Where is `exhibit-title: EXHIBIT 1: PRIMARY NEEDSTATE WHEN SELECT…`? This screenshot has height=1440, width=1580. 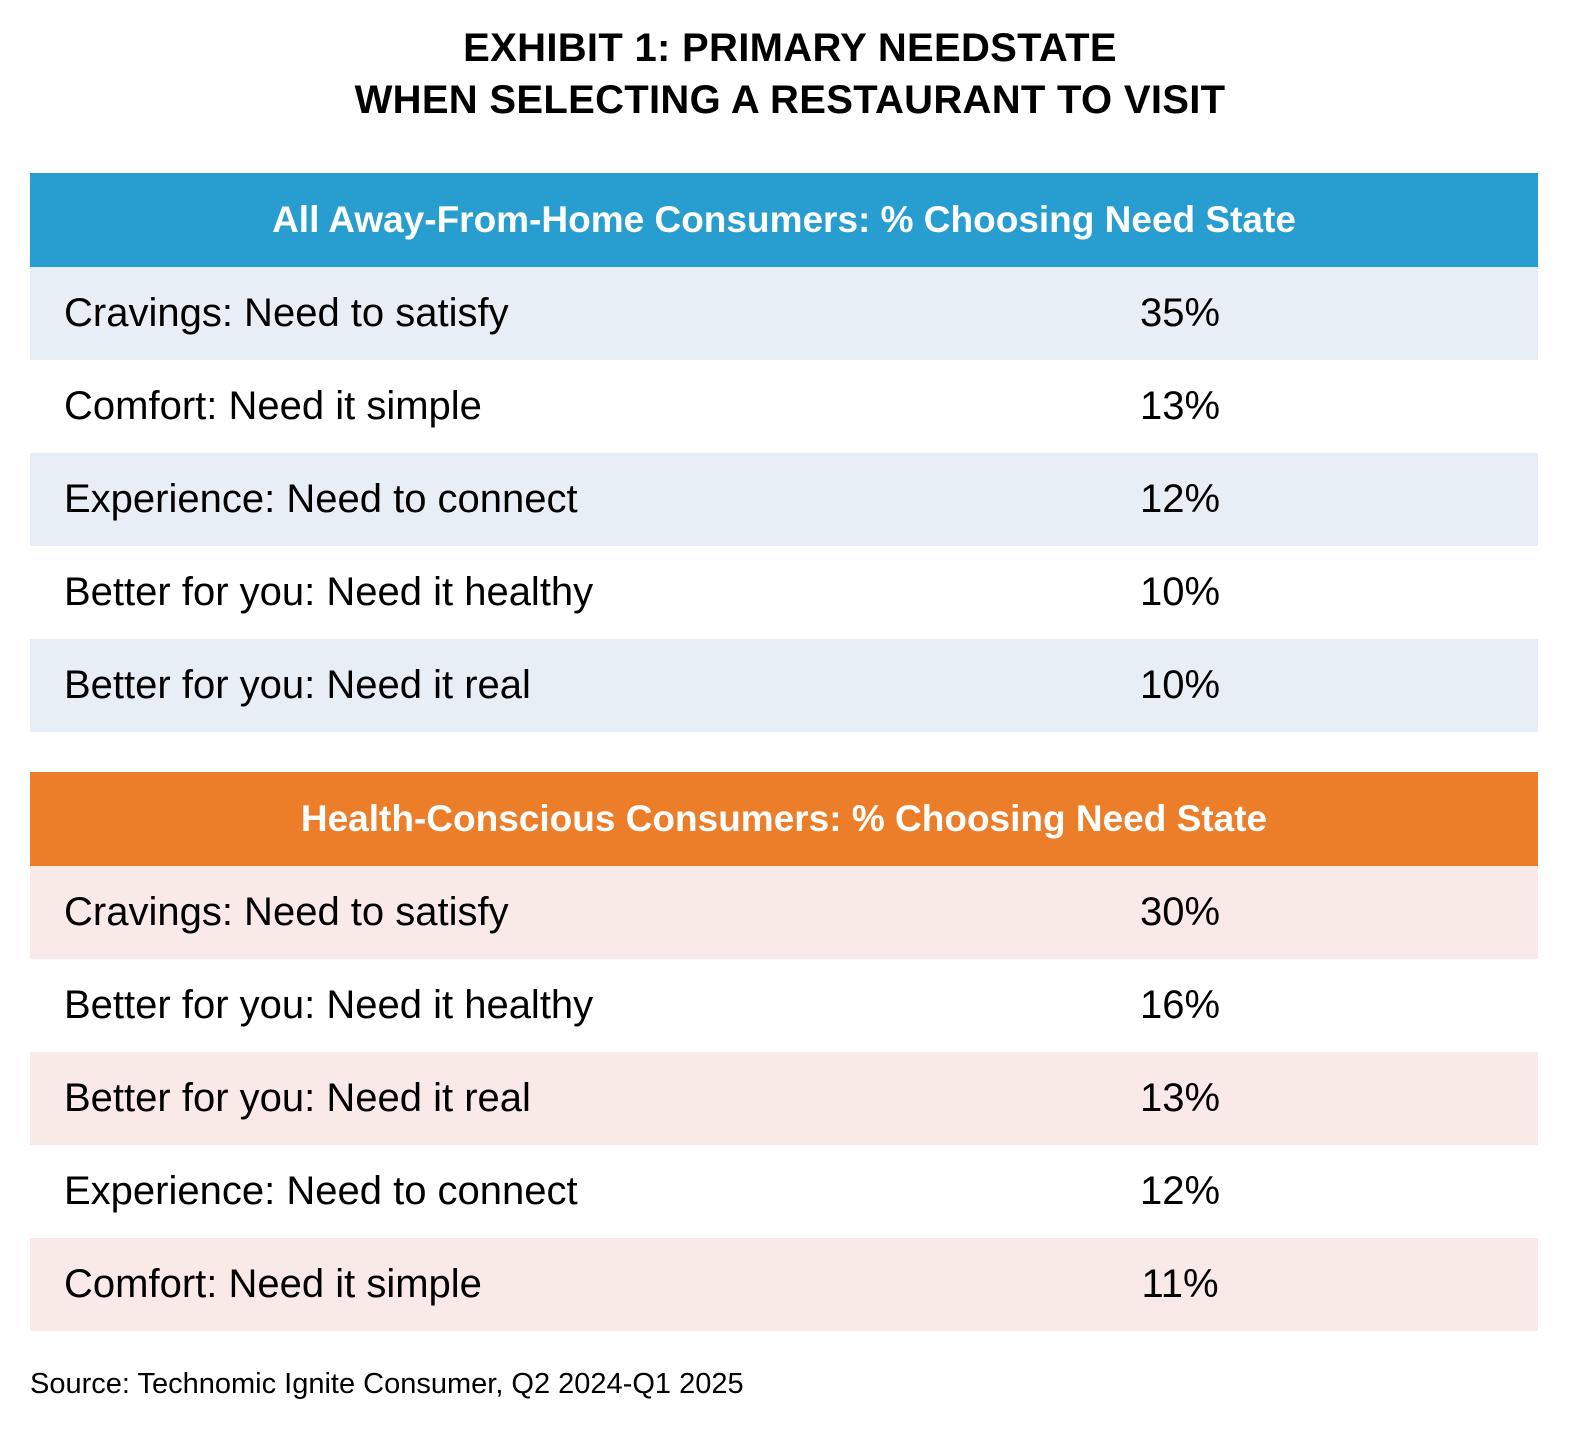 exhibit-title: EXHIBIT 1: PRIMARY NEEDSTATE WHEN SELECT… is located at coordinates (790, 74).